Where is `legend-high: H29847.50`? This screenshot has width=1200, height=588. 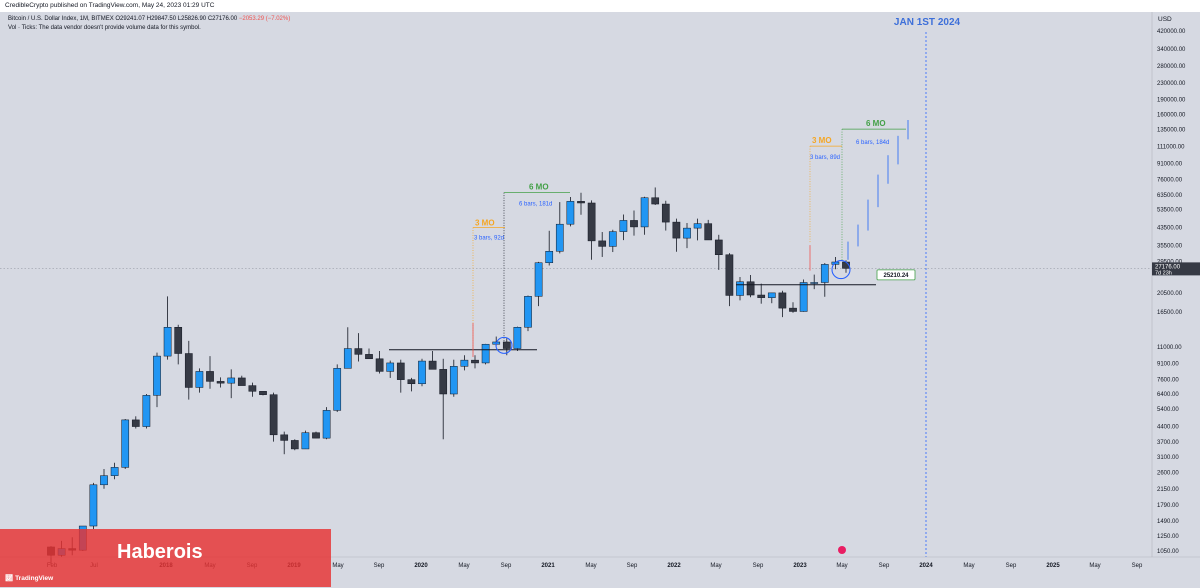 legend-high: H29847.50 is located at coordinates (161, 19).